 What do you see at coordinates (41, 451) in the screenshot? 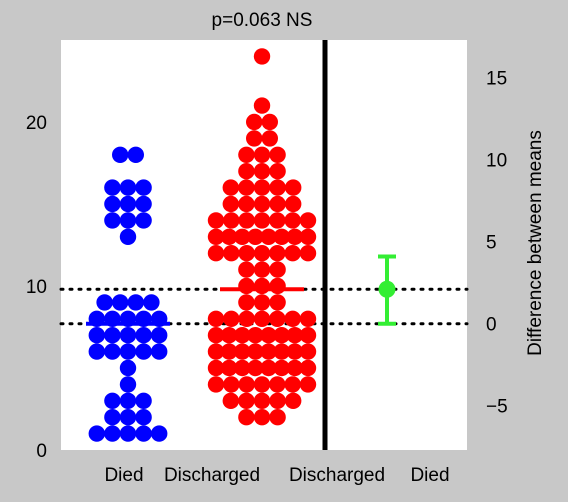
I see `left-tick-label-0: 0` at bounding box center [41, 451].